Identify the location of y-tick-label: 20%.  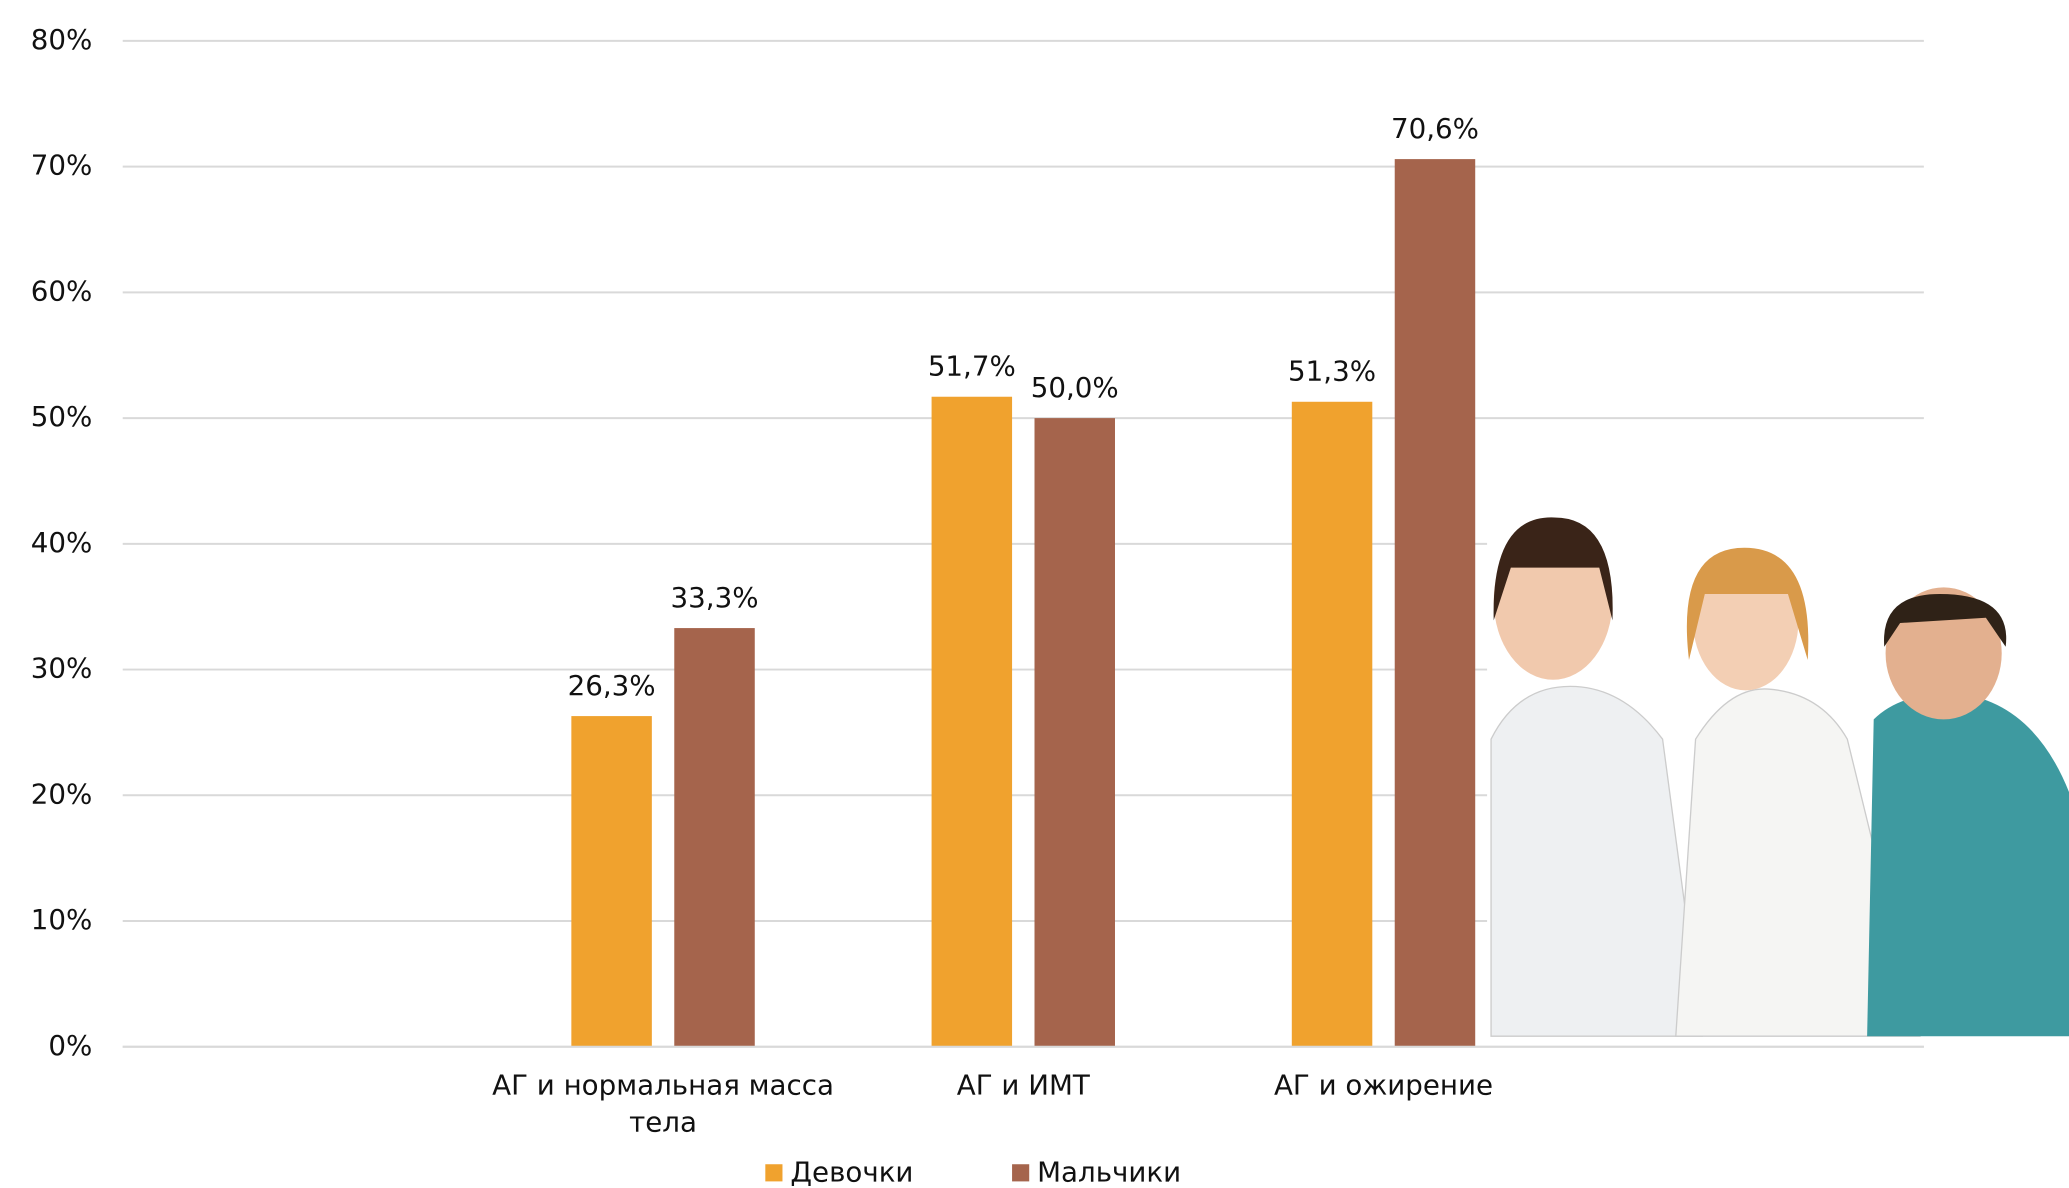
(62, 793).